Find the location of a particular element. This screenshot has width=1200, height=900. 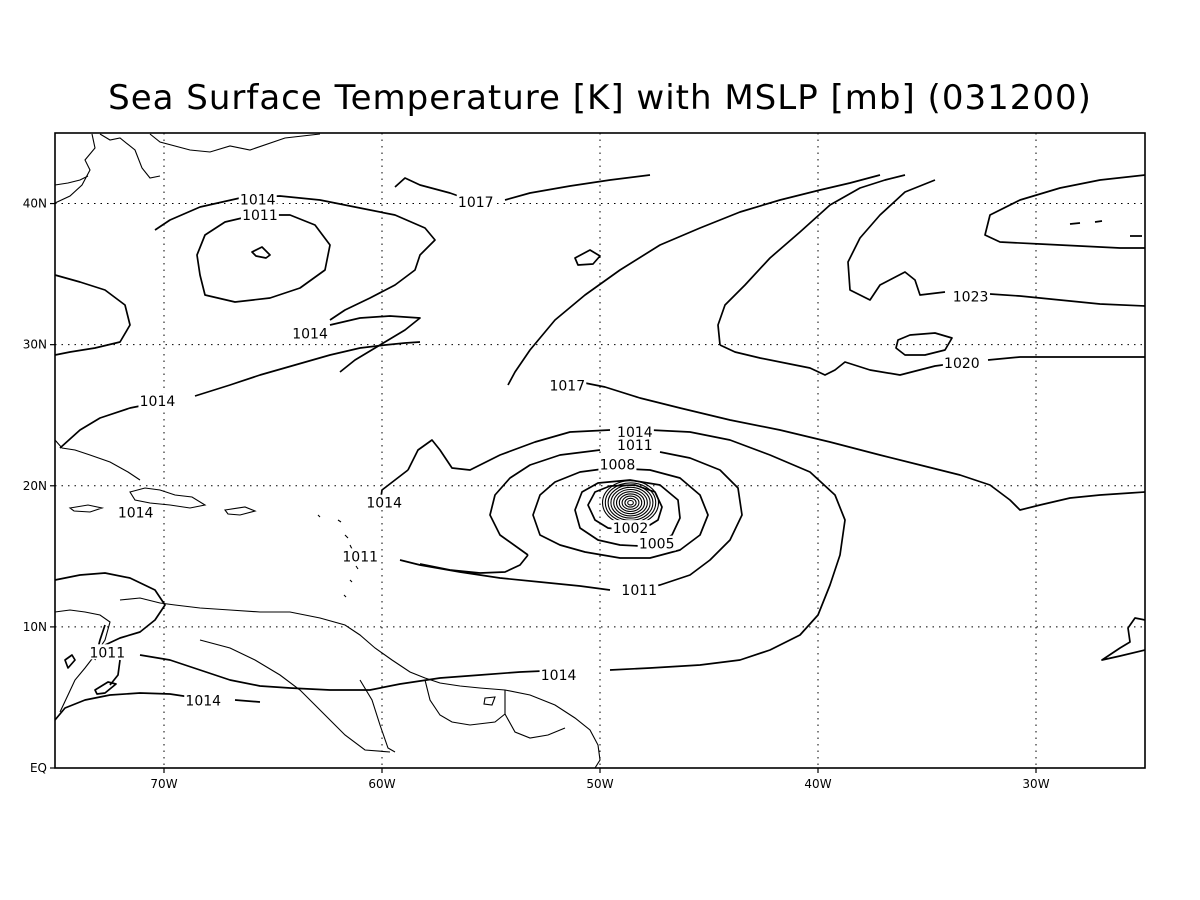

x-tick-label-30W: 30W is located at coordinates (1035, 784).